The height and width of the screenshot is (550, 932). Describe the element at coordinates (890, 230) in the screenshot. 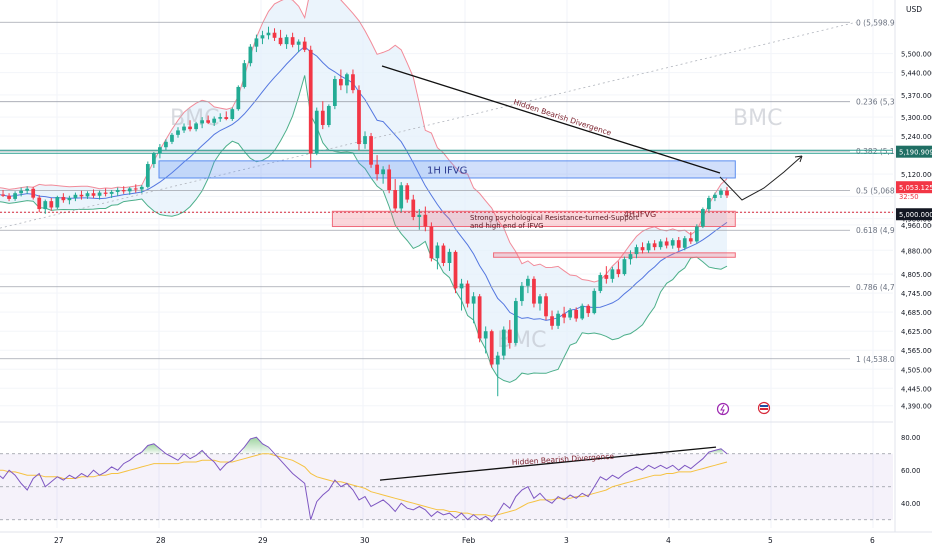

I see `fib-level-label: 0.618 (4,943.303)` at that location.